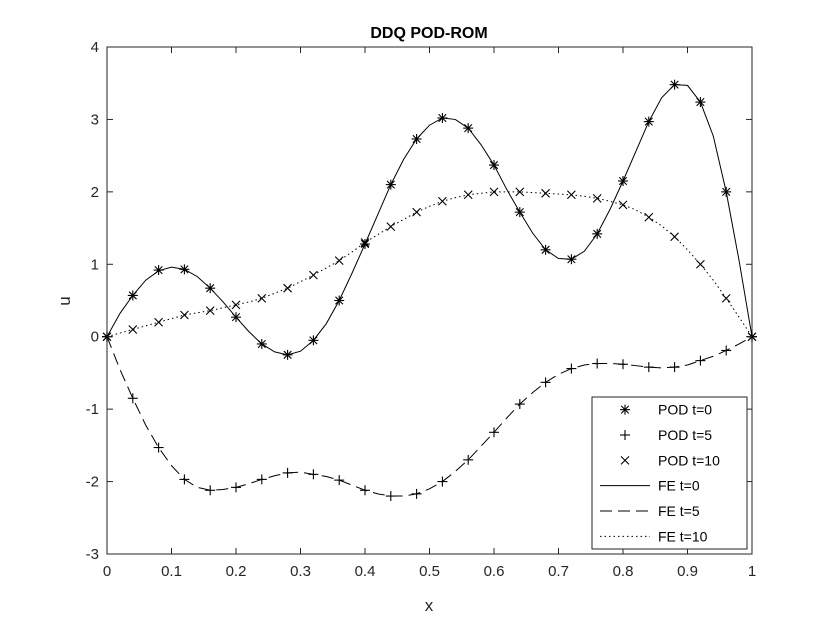 Image resolution: width=830 pixels, height=623 pixels. I want to click on y-axis-label: u, so click(64, 300).